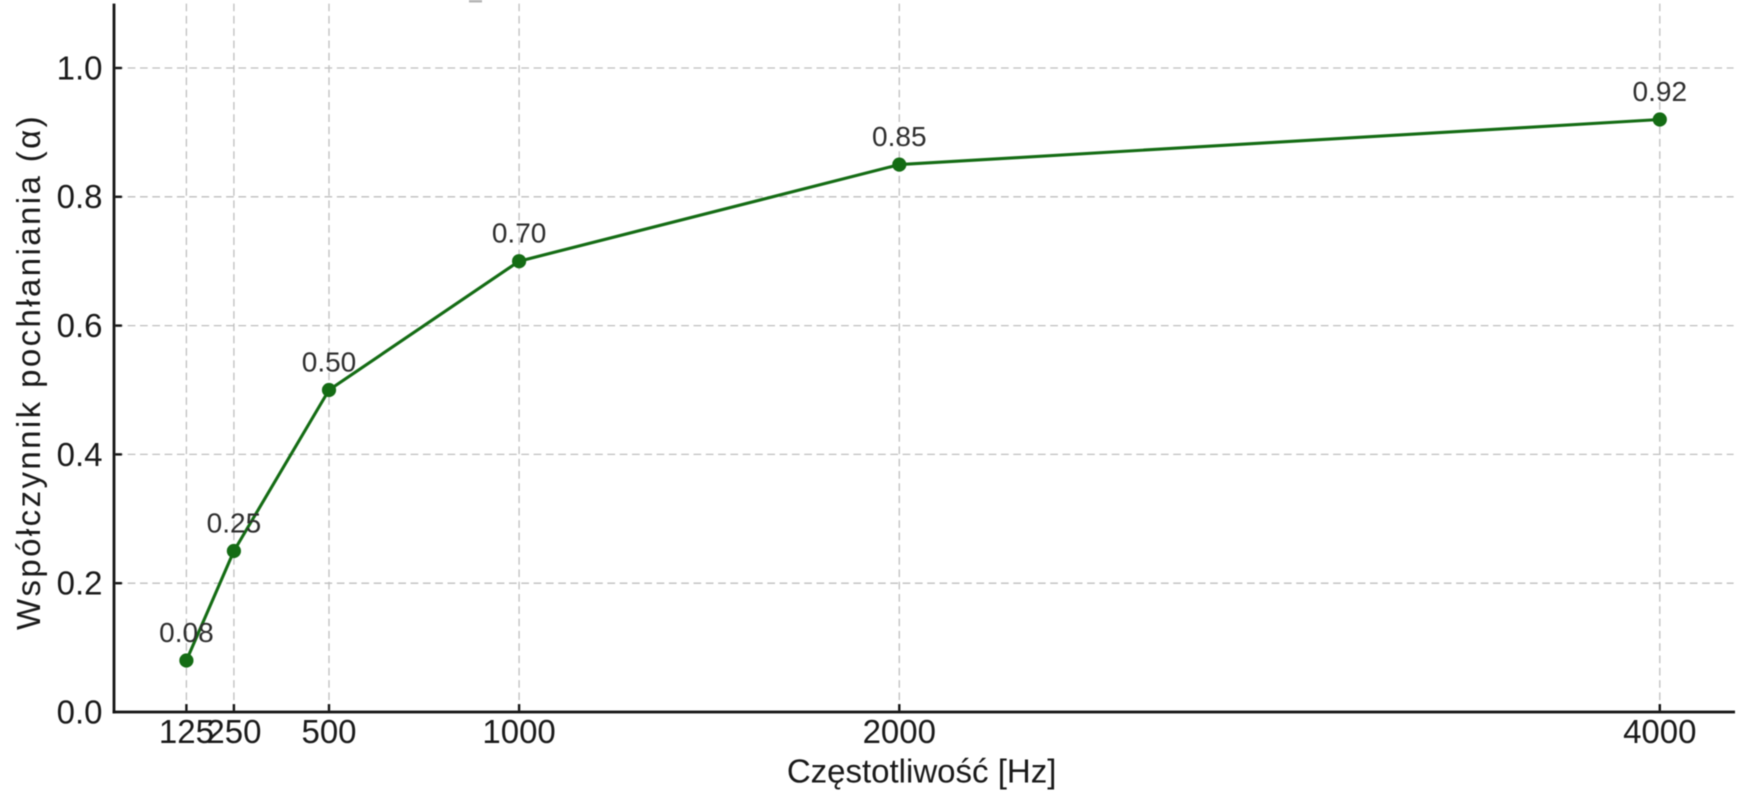  I want to click on svg-text: 0.6, so click(80, 325).